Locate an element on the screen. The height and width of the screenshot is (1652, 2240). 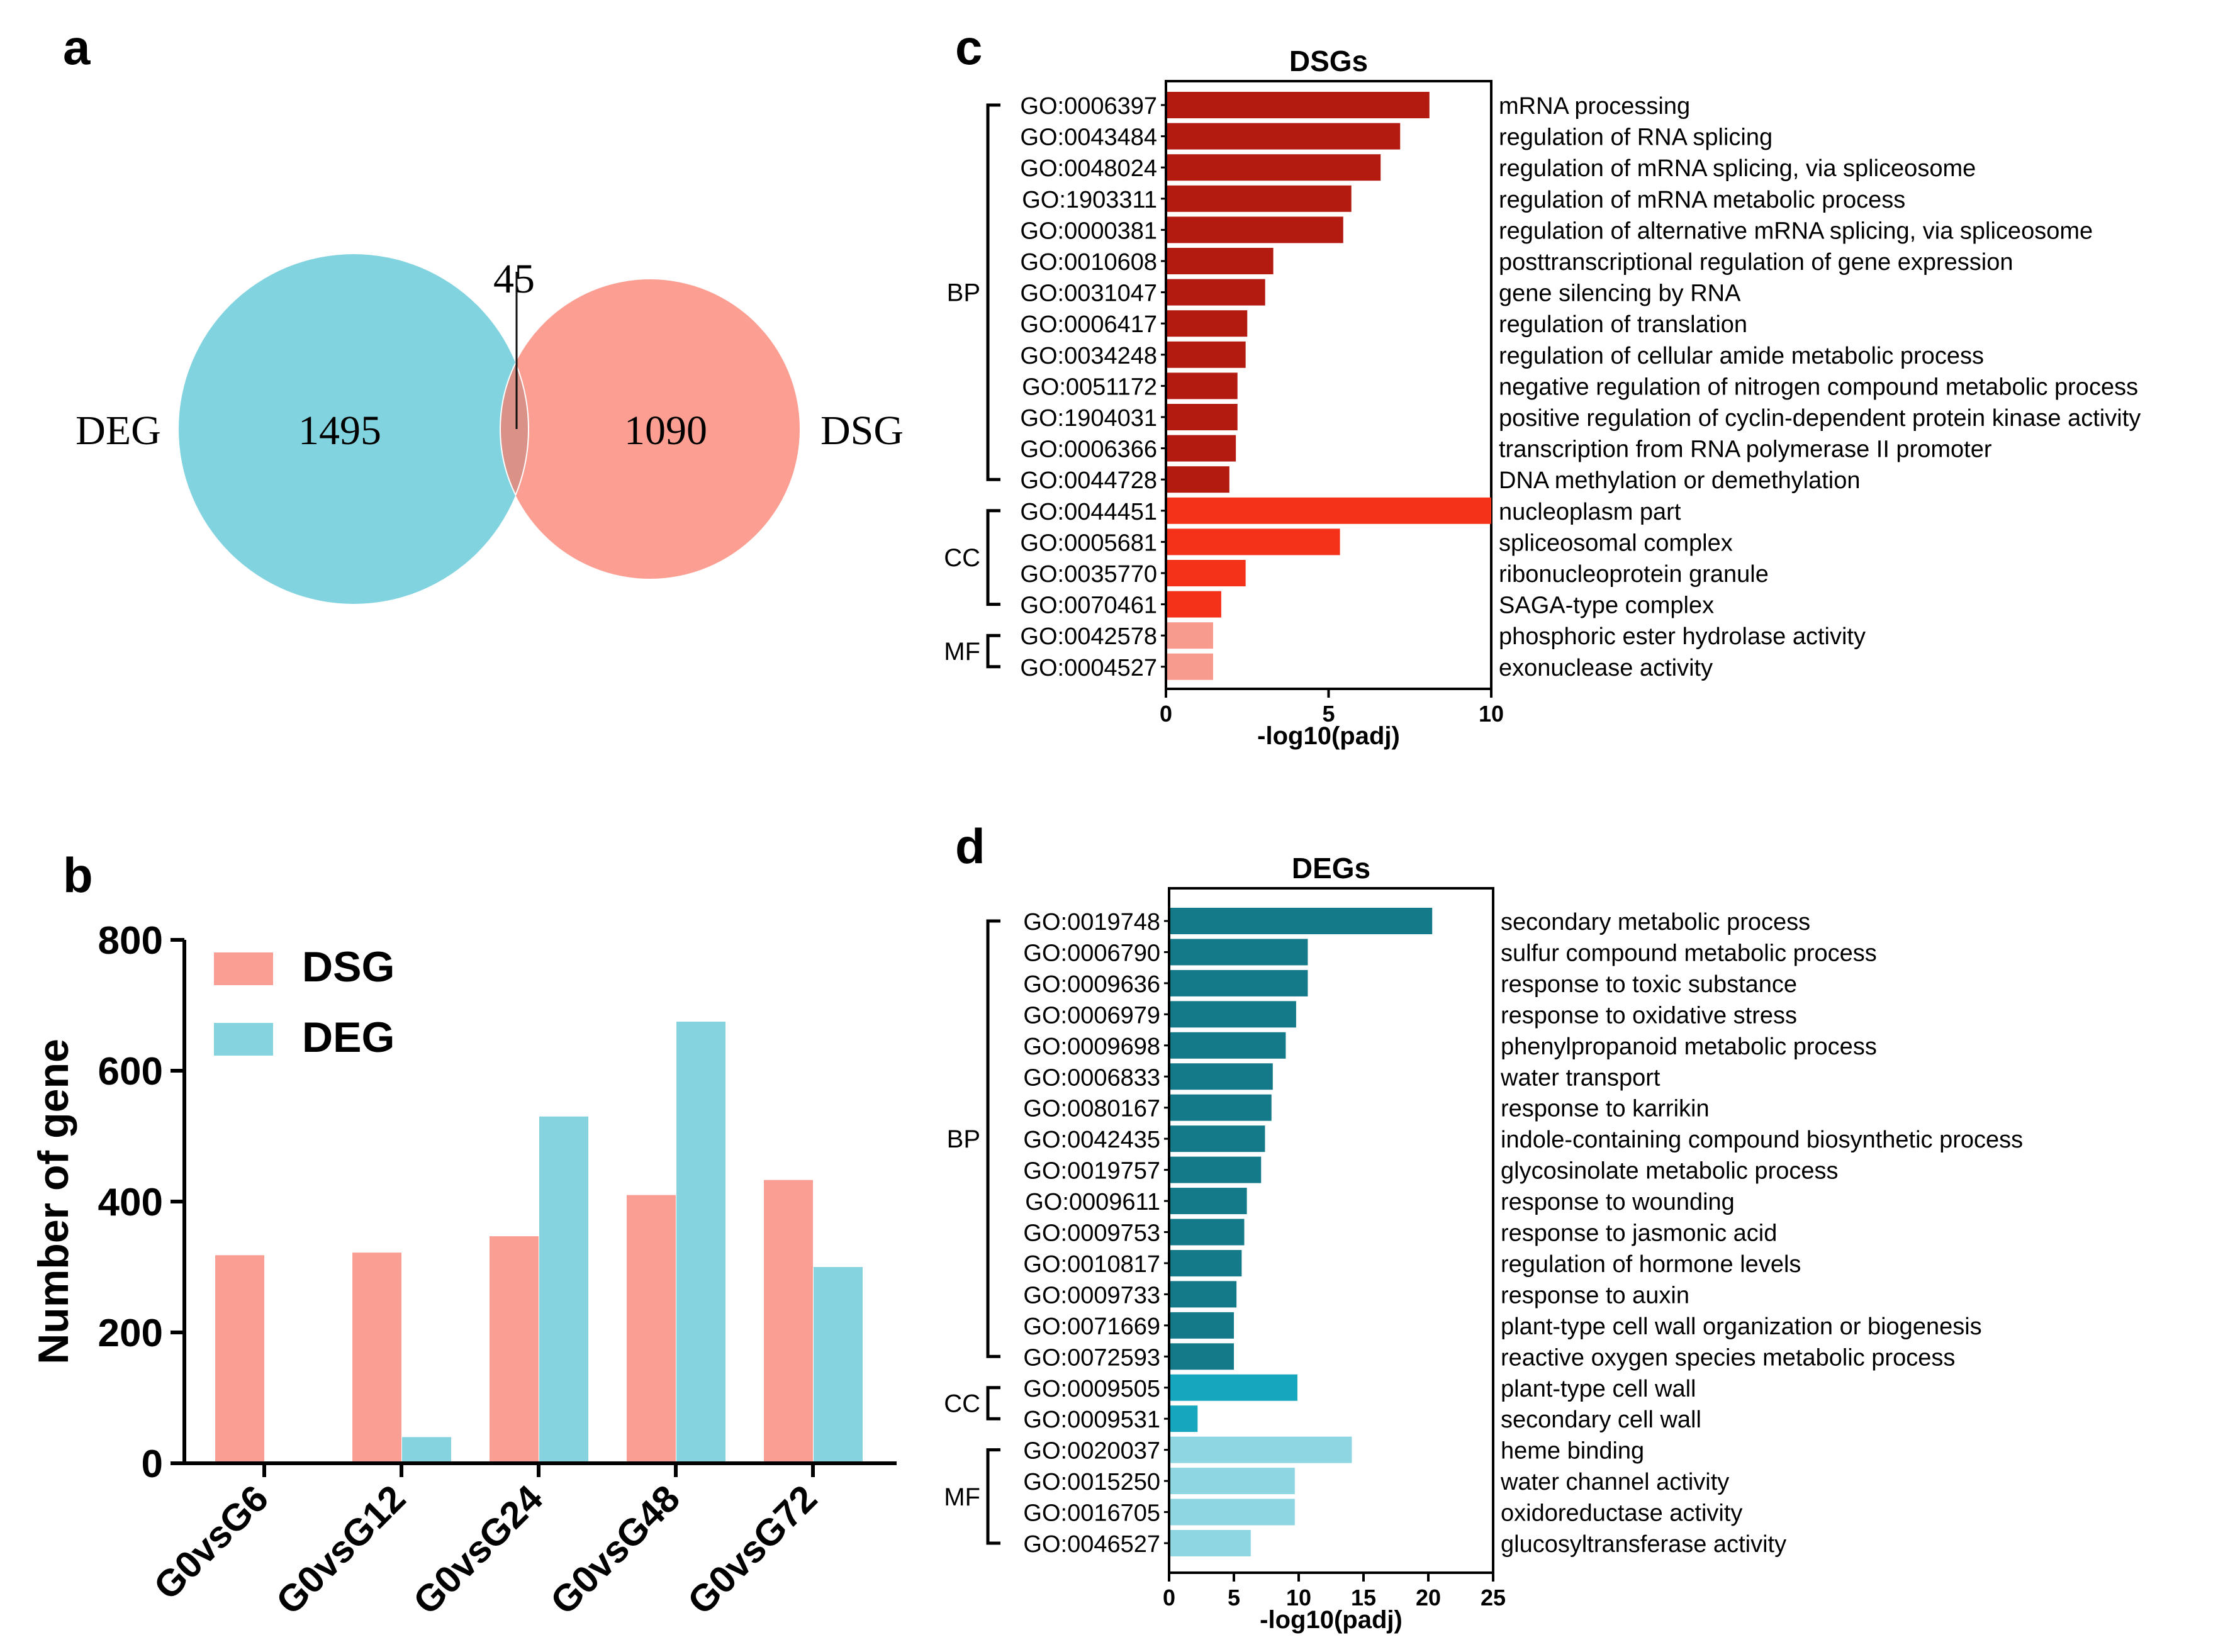
go-id-label: GO:0006397 is located at coordinates (1088, 106).